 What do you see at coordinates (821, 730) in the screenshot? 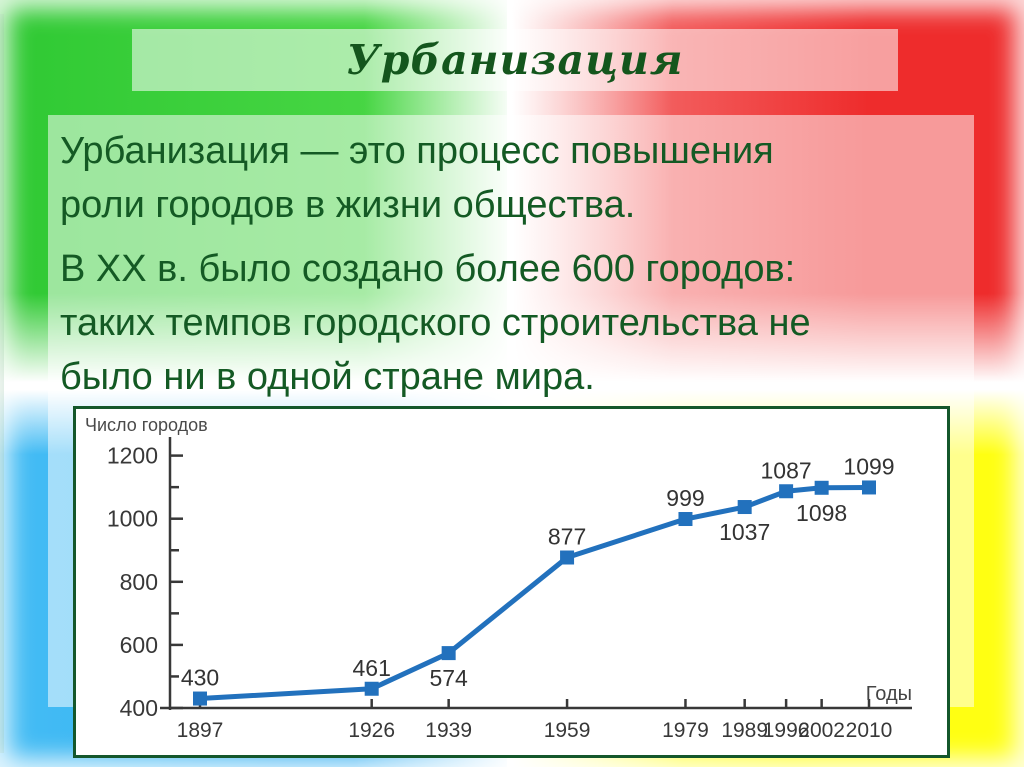
I see `x-tick-label: 2002` at bounding box center [821, 730].